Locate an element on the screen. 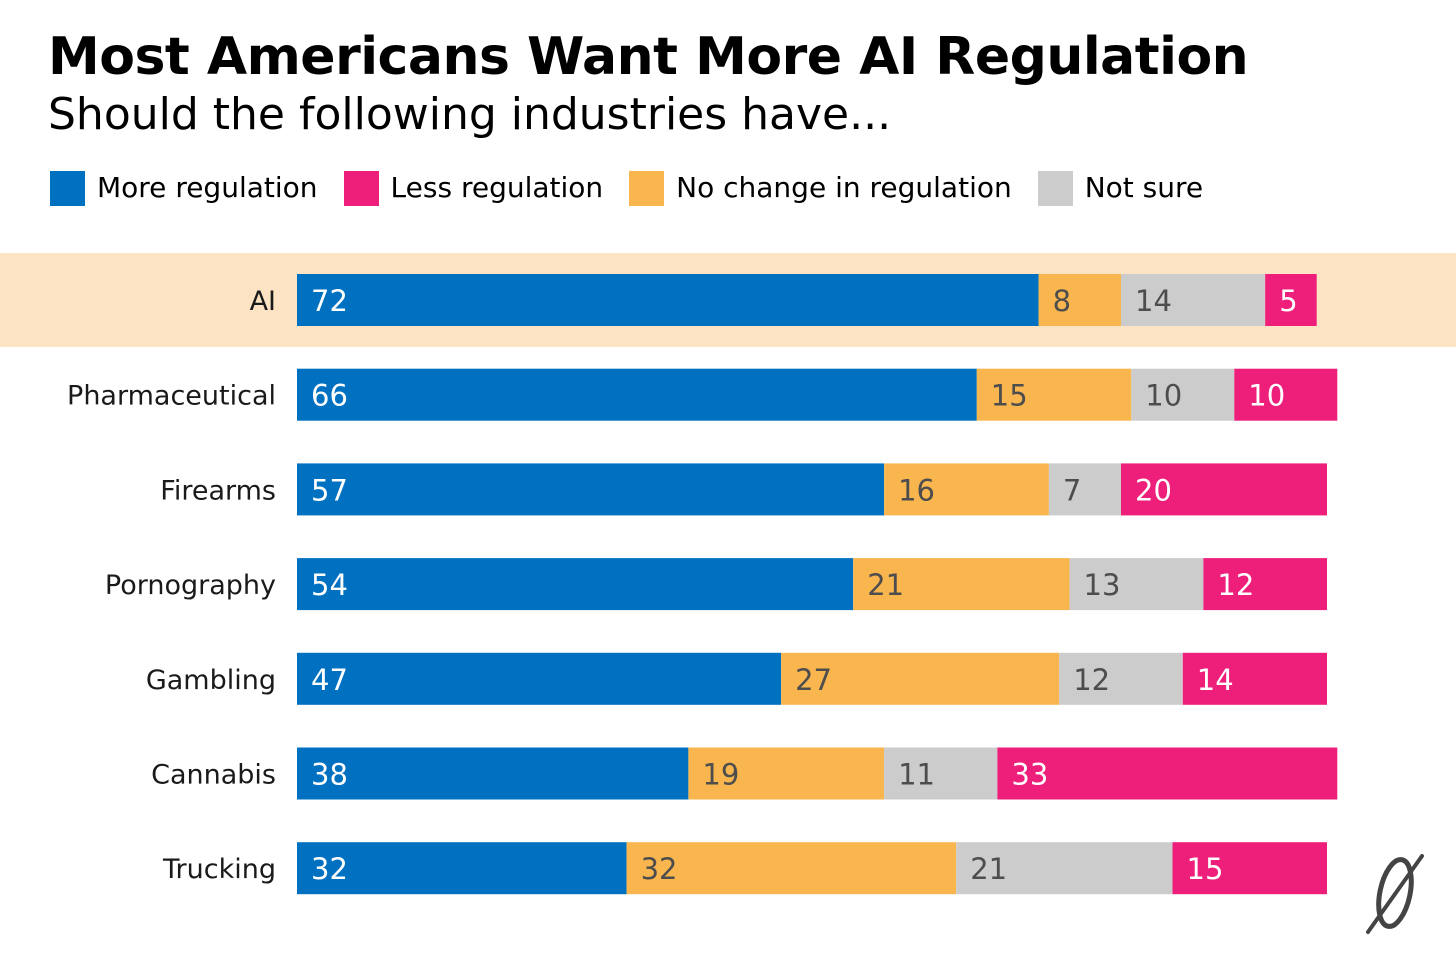 The height and width of the screenshot is (965, 1456). bar-pharmaceutical-more-regulation is located at coordinates (637, 394).